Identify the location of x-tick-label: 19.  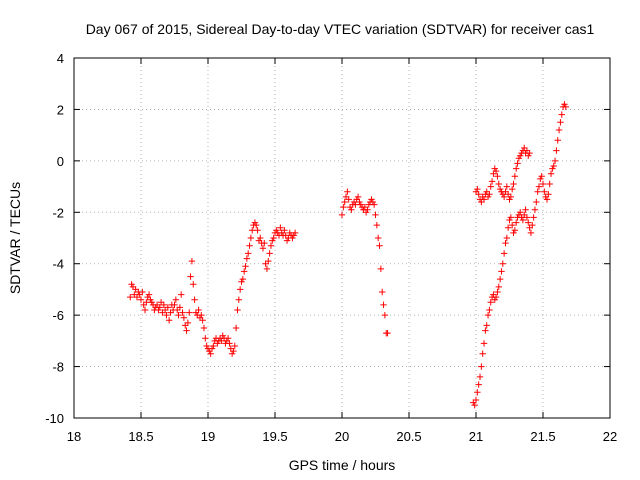
(208, 436).